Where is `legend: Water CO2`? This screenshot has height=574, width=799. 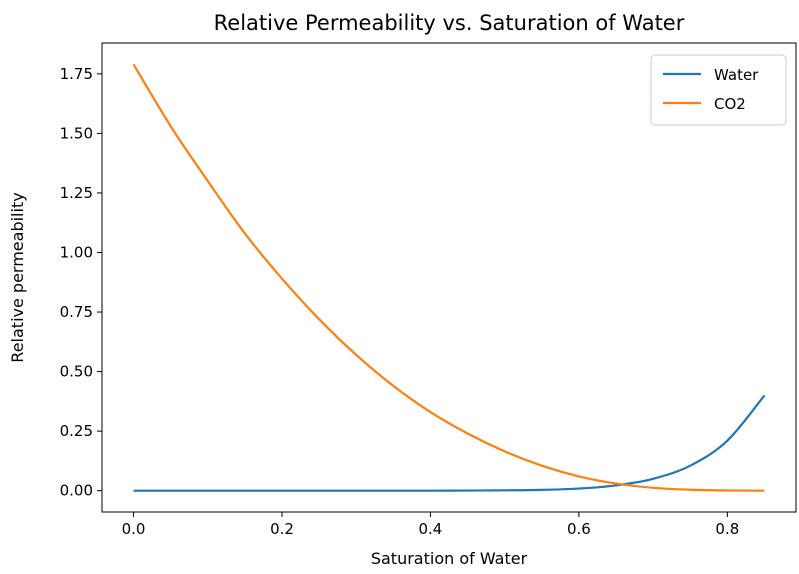 legend: Water CO2 is located at coordinates (718, 90).